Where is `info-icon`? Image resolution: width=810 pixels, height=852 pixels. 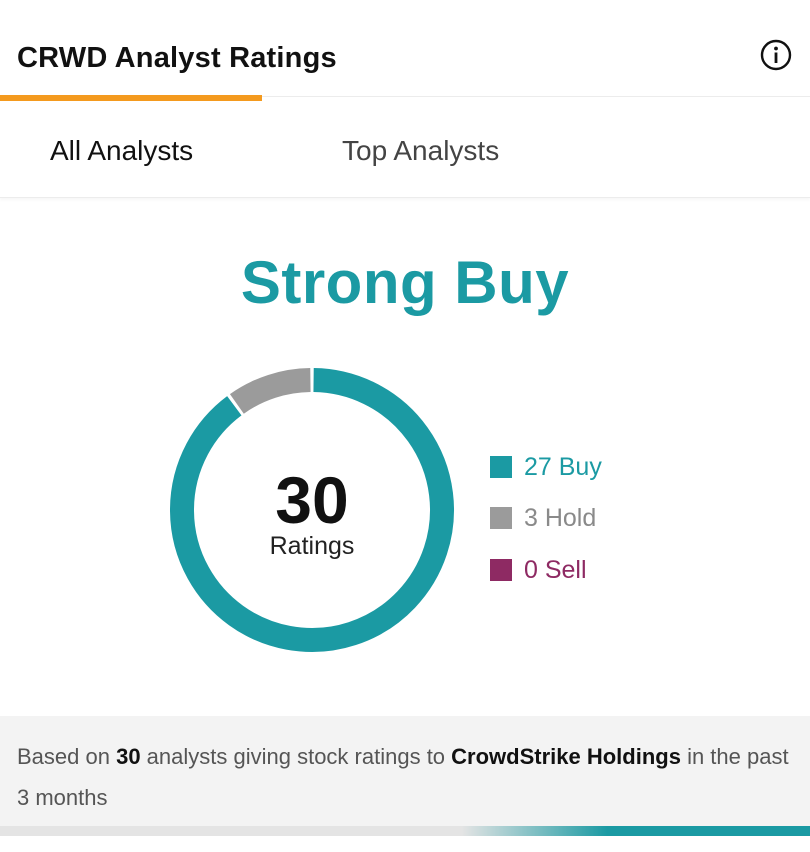 info-icon is located at coordinates (776, 55).